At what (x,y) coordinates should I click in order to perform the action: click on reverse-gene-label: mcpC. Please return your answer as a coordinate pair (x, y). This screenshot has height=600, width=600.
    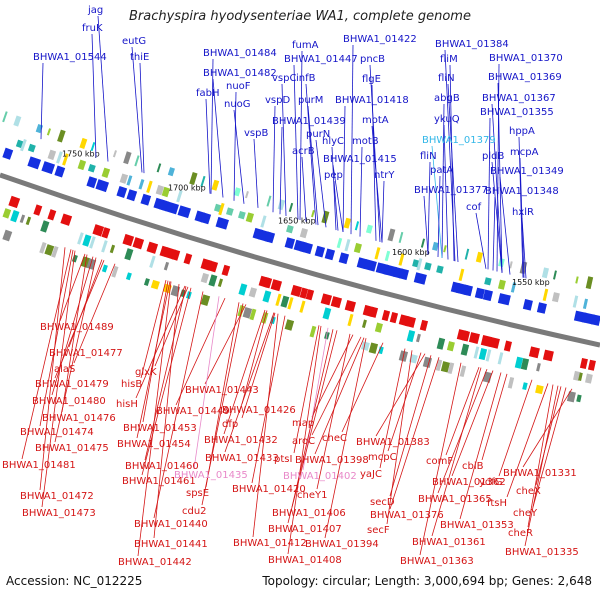
    Looking at the image, I should click on (382, 457).